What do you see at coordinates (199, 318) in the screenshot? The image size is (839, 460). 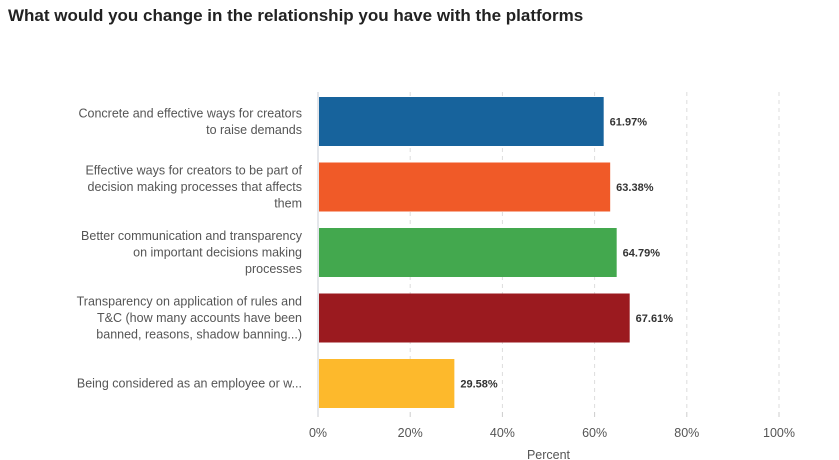 I see `category-label: T&C (how many accounts have been` at bounding box center [199, 318].